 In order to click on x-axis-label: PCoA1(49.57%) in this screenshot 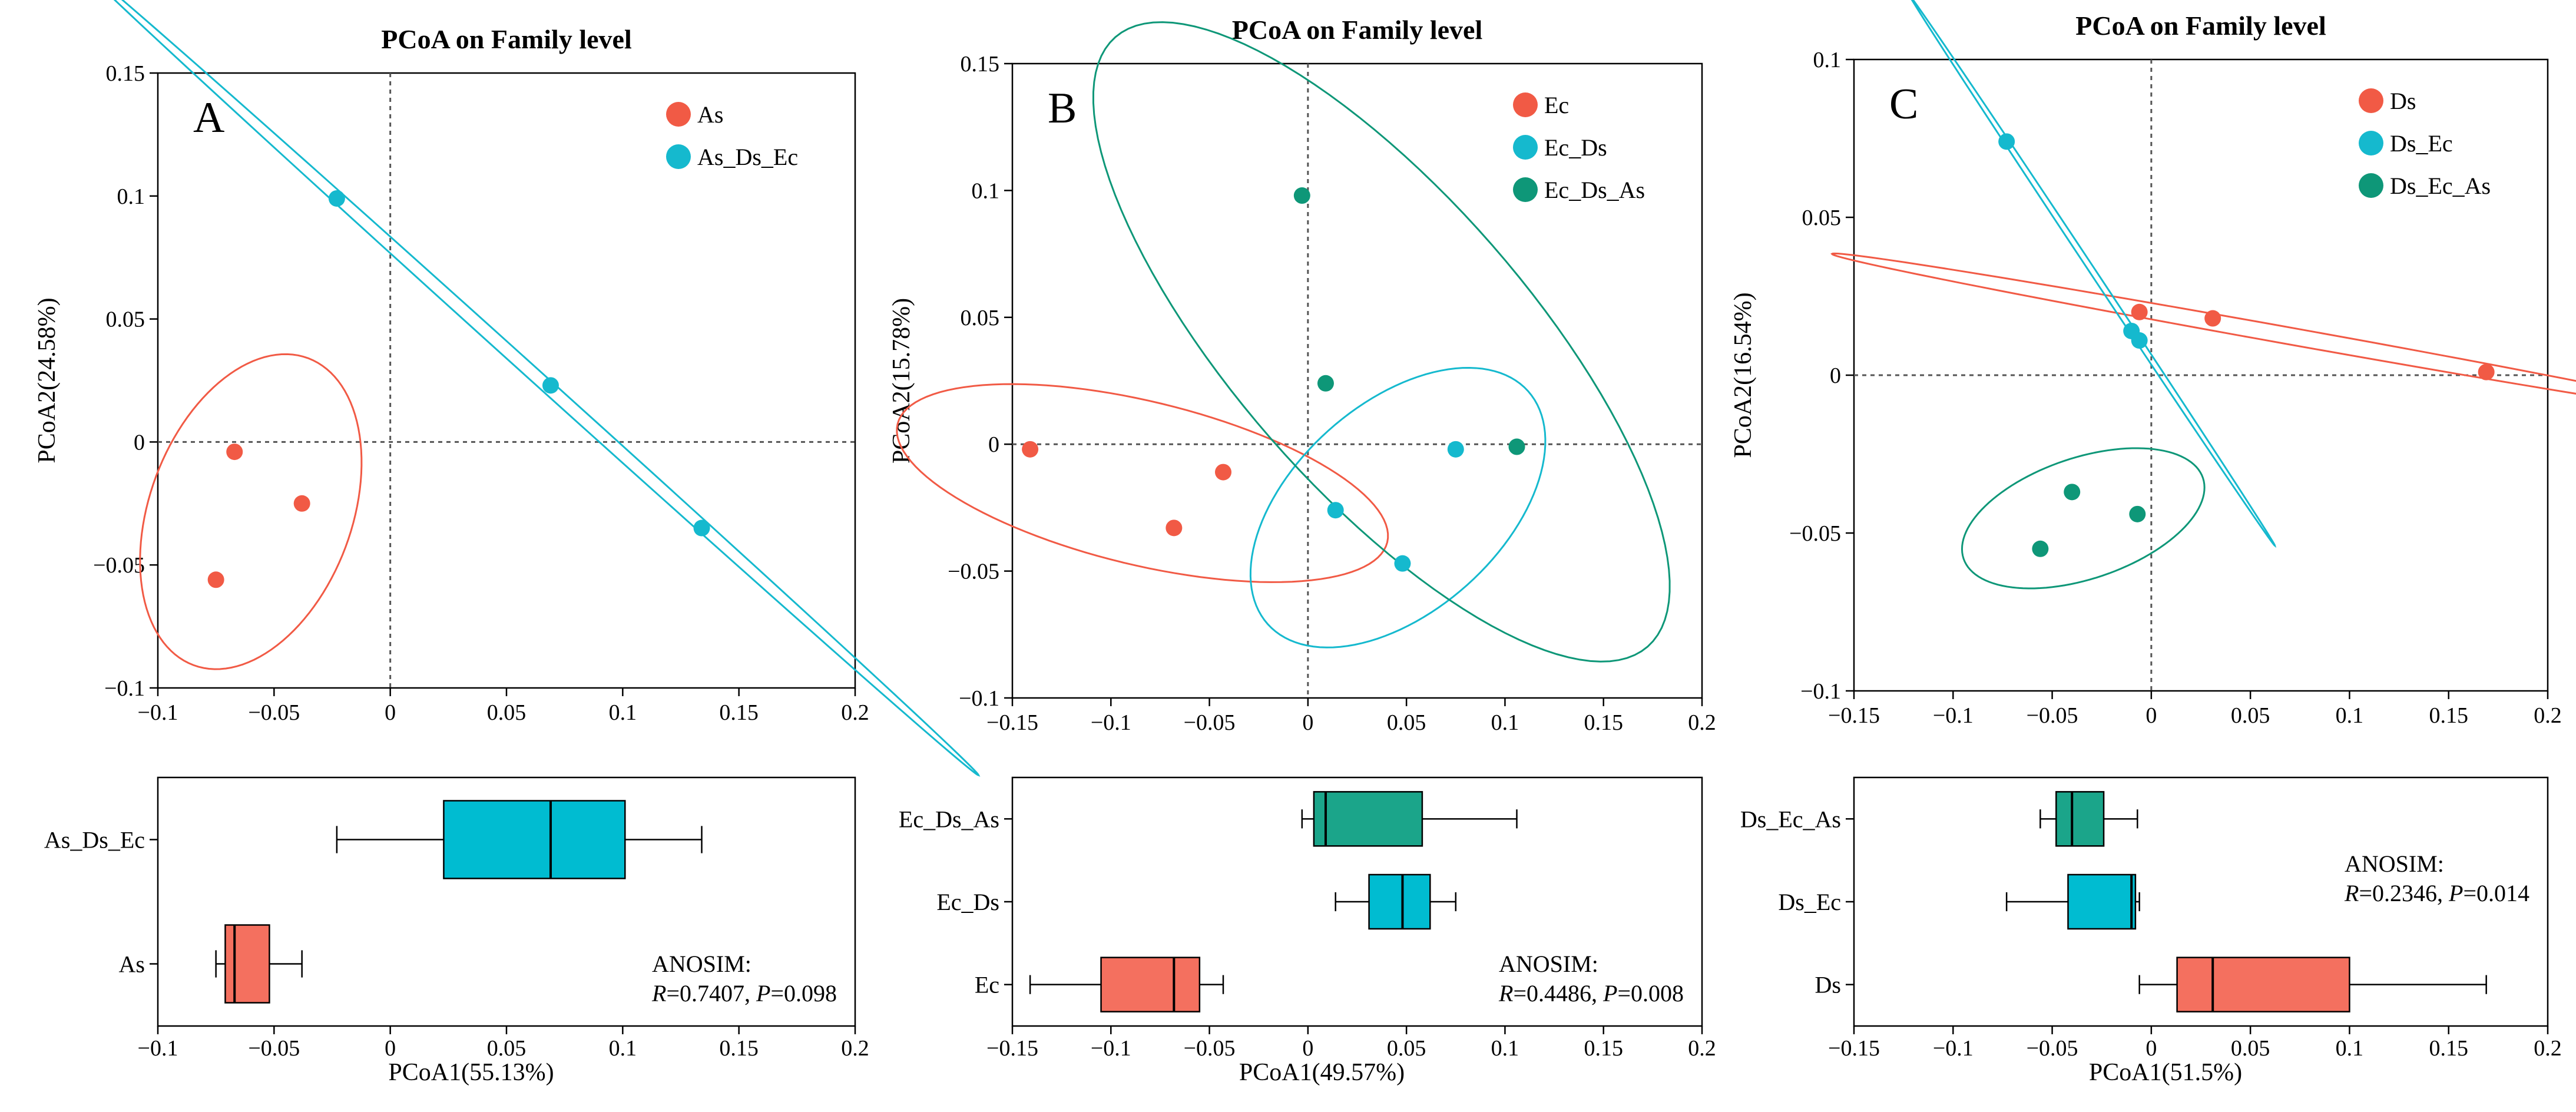, I will do `click(1322, 1072)`.